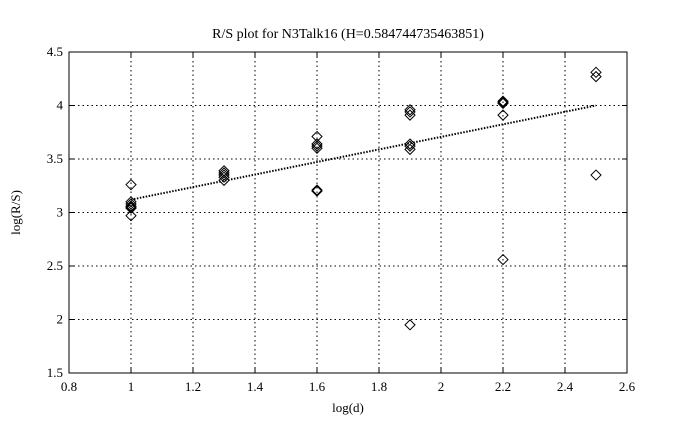 This screenshot has width=686, height=430. What do you see at coordinates (60, 212) in the screenshot?
I see `y-tick-label: 3` at bounding box center [60, 212].